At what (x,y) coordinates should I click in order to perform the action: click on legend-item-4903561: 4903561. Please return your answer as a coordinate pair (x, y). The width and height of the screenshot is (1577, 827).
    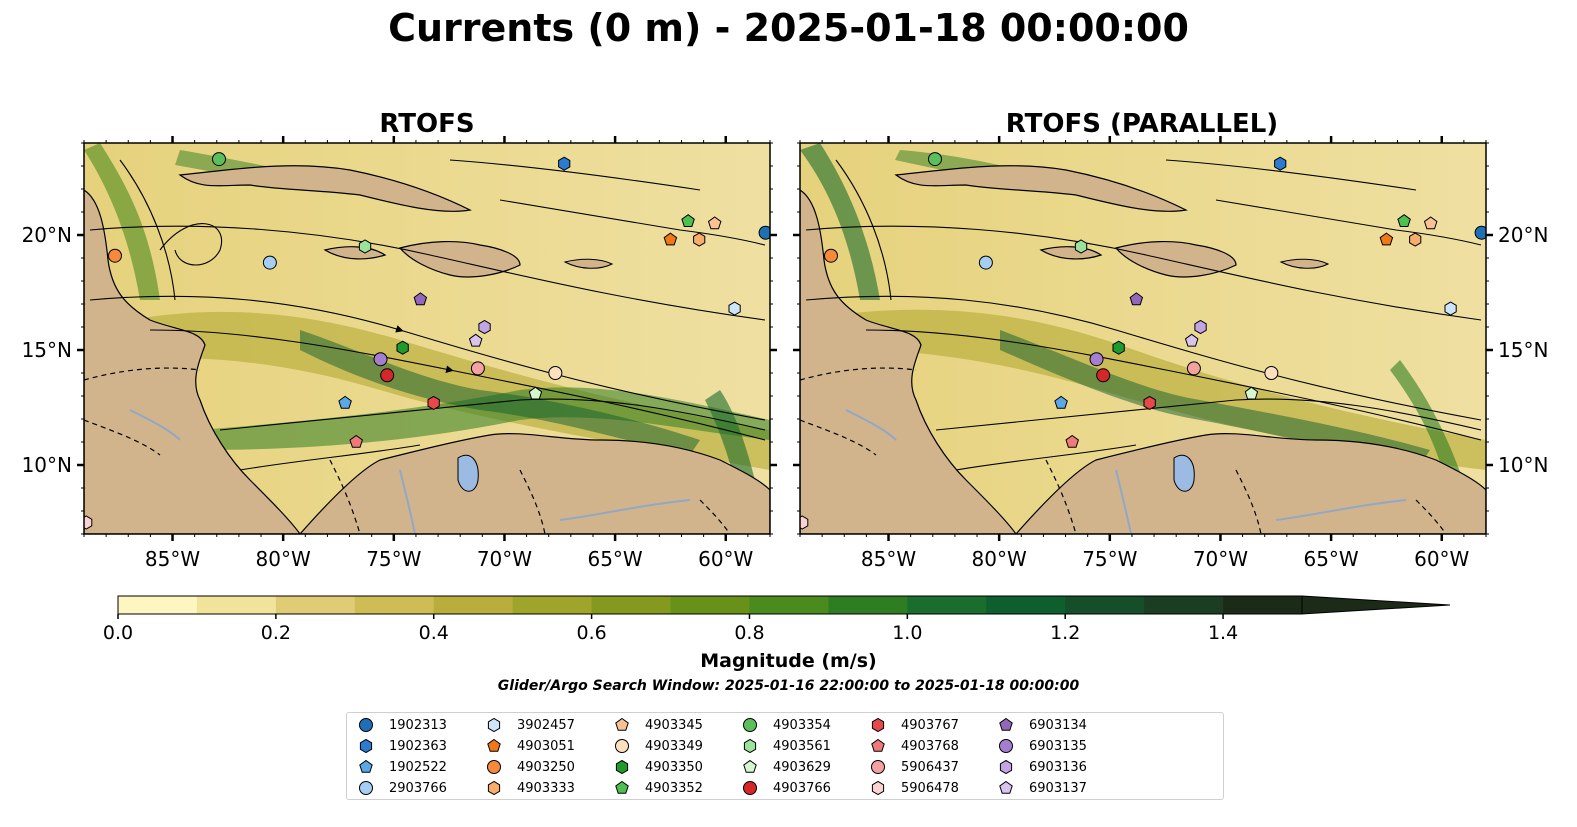
    Looking at the image, I should click on (786, 746).